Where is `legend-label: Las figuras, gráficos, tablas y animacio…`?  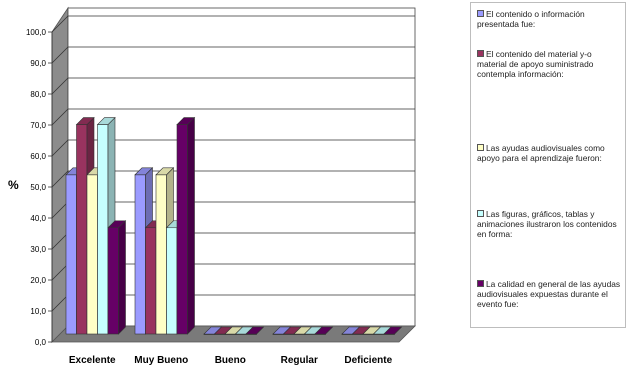
legend-label: Las figuras, gráficos, tablas y animacio… is located at coordinates (547, 224).